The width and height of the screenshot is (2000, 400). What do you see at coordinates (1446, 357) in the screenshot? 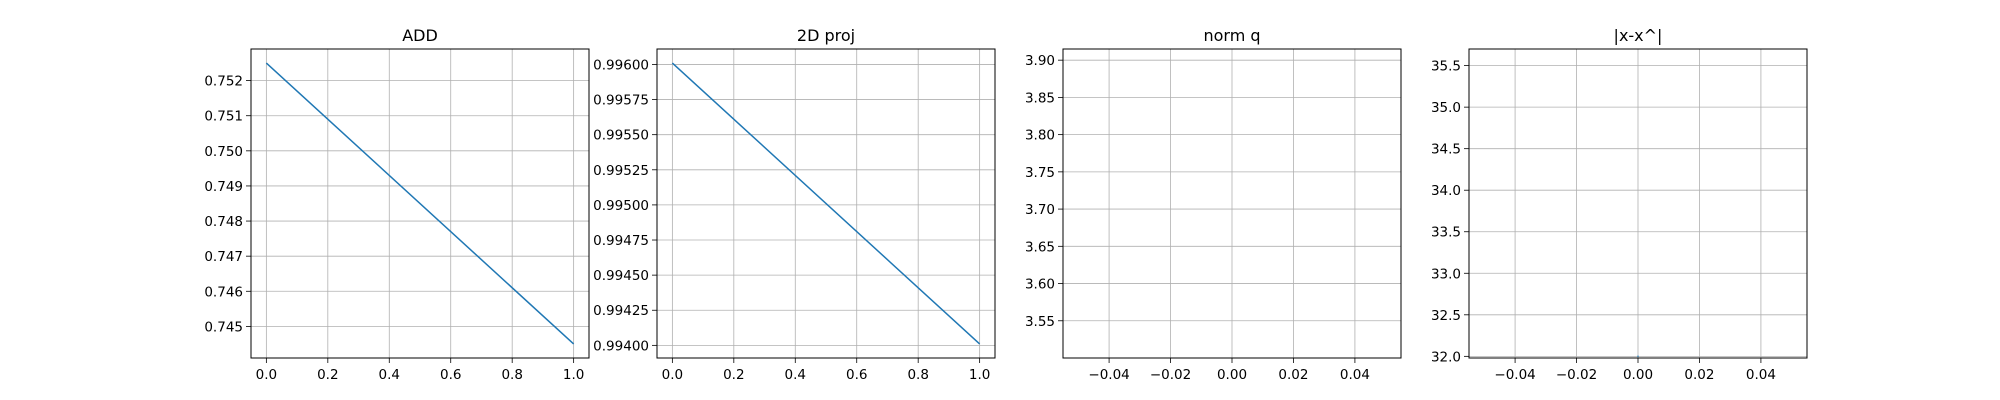
I see `y-tick-label: 32.0` at bounding box center [1446, 357].